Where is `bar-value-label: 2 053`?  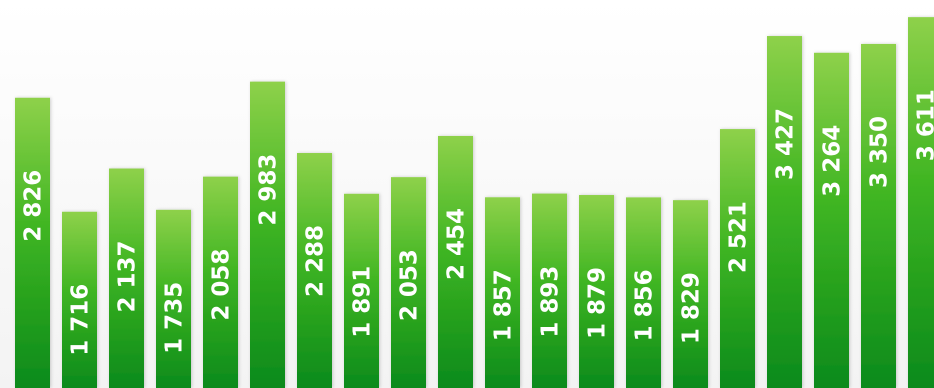
bar-value-label: 2 053 is located at coordinates (410, 285).